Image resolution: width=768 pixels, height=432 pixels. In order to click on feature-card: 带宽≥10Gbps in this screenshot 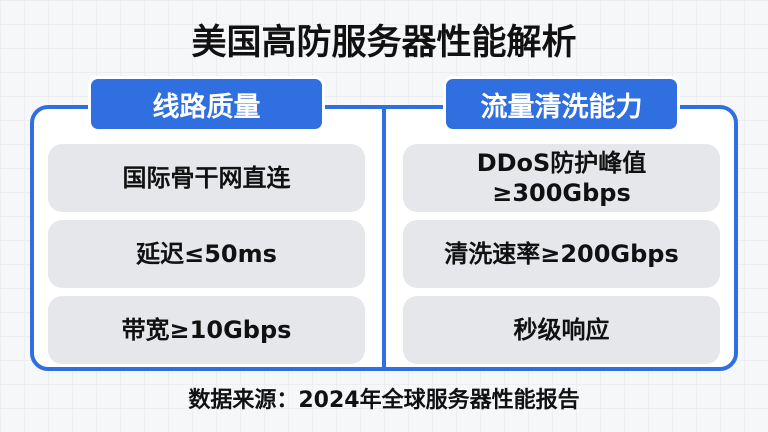, I will do `click(206, 330)`.